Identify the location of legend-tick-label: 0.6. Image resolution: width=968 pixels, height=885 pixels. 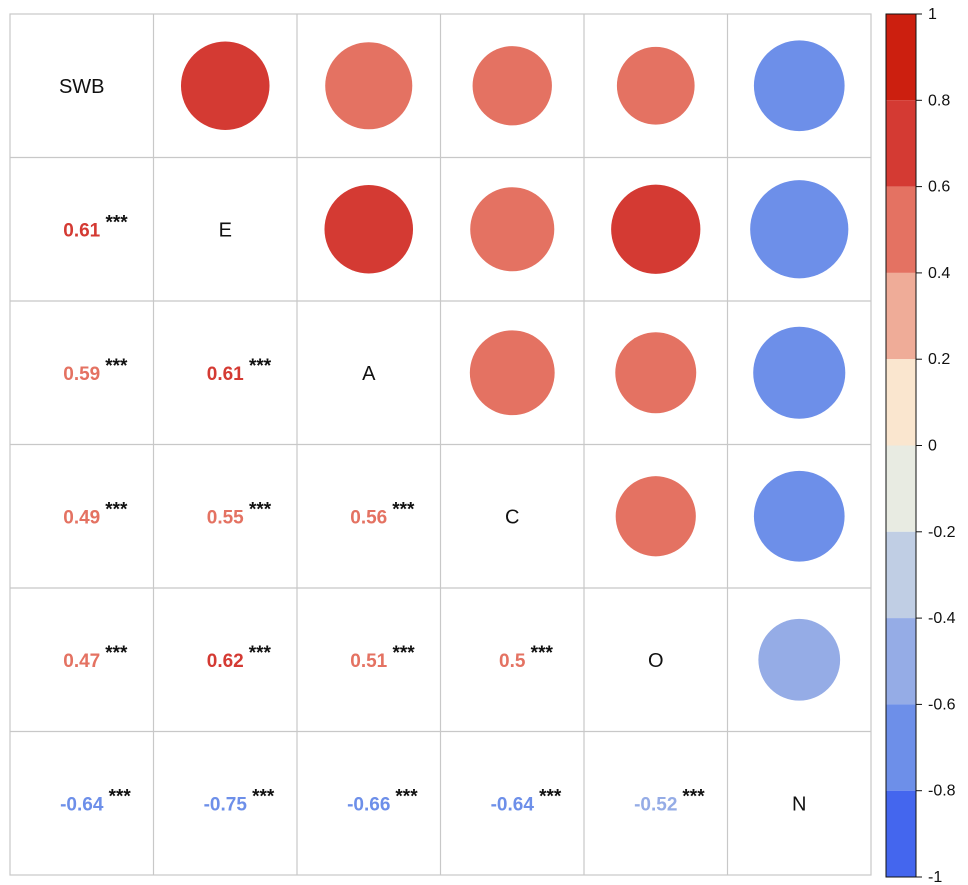
(939, 187).